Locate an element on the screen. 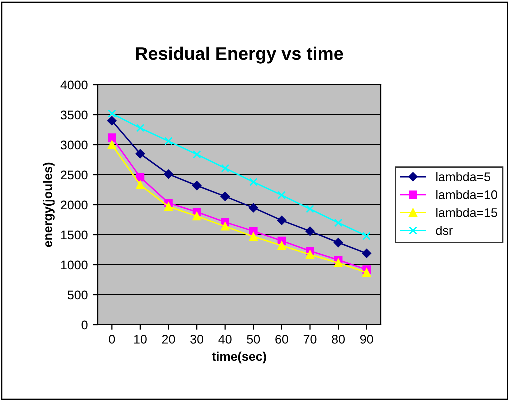 This screenshot has height=401, width=511. y-tick-label: 3000 is located at coordinates (74, 145).